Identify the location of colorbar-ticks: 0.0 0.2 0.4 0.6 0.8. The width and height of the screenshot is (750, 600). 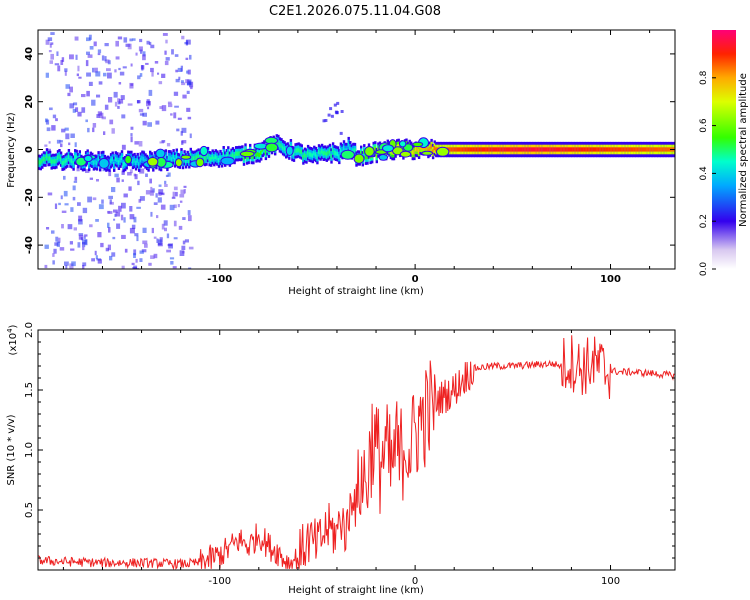
(707, 173).